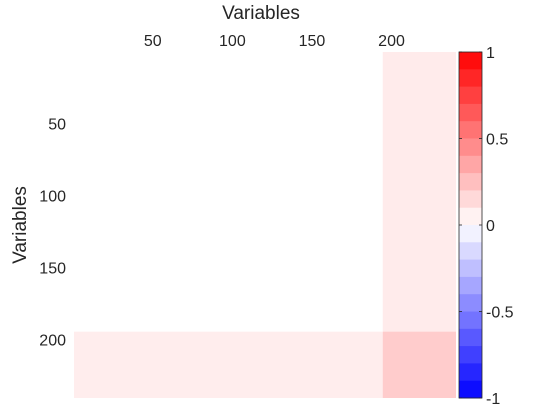  Describe the element at coordinates (419, 193) in the screenshot. I see `heatmap-block-right-column-band` at that location.